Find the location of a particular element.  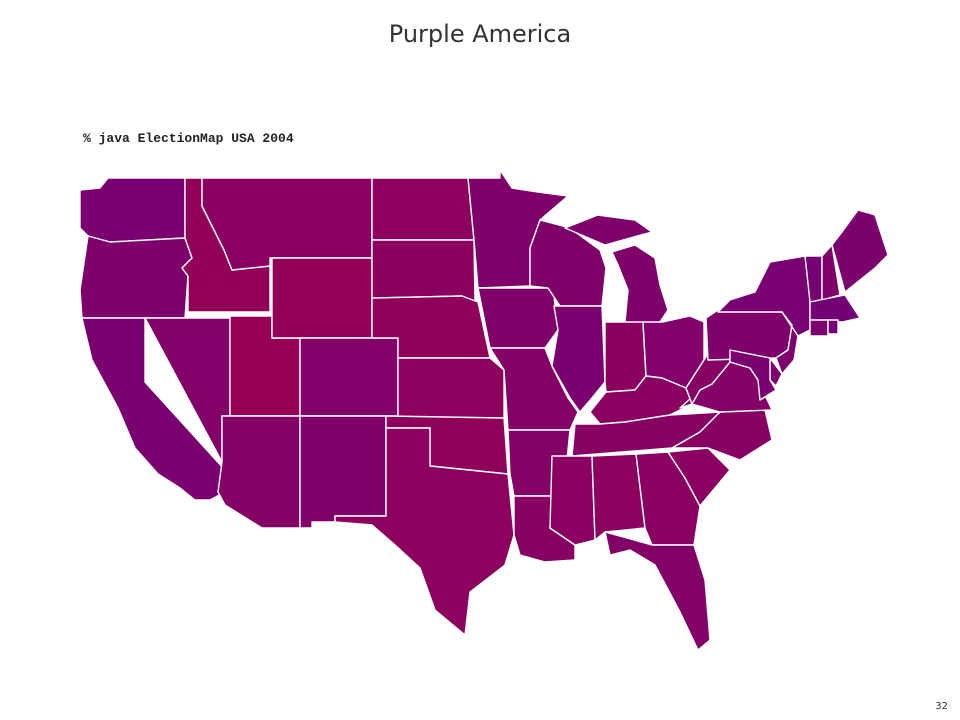

state-nc is located at coordinates (722, 435).